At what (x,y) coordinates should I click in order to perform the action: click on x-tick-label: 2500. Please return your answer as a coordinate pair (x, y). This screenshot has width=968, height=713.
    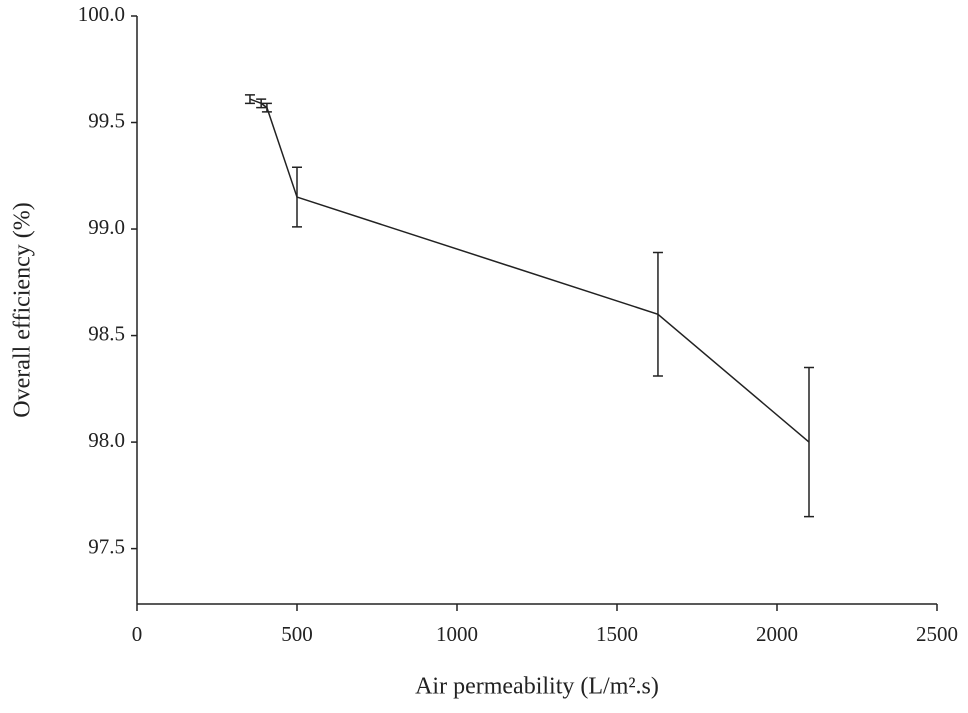
    Looking at the image, I should click on (937, 634).